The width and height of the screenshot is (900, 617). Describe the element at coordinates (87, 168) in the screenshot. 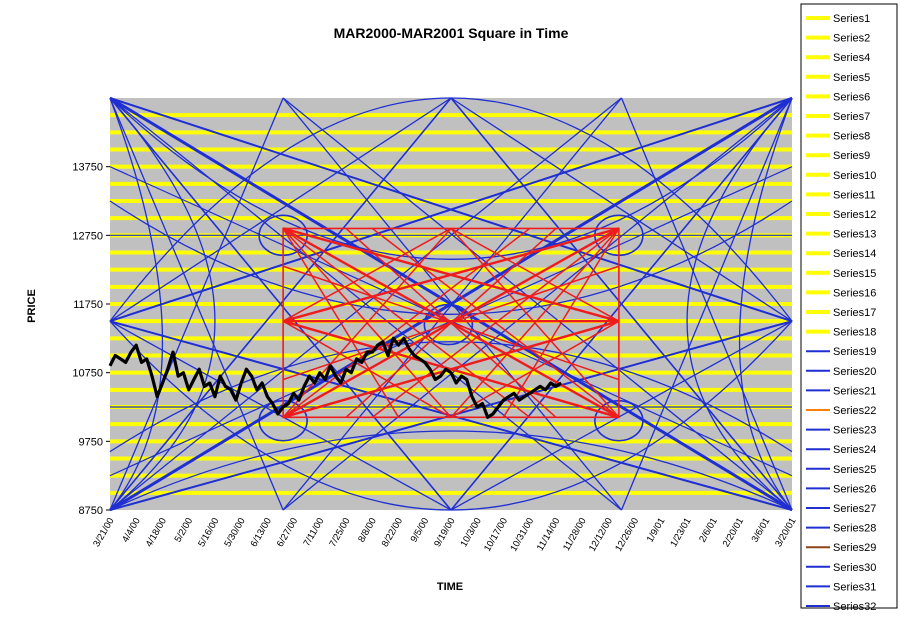

I see `y-tick-label-5: 13750` at that location.